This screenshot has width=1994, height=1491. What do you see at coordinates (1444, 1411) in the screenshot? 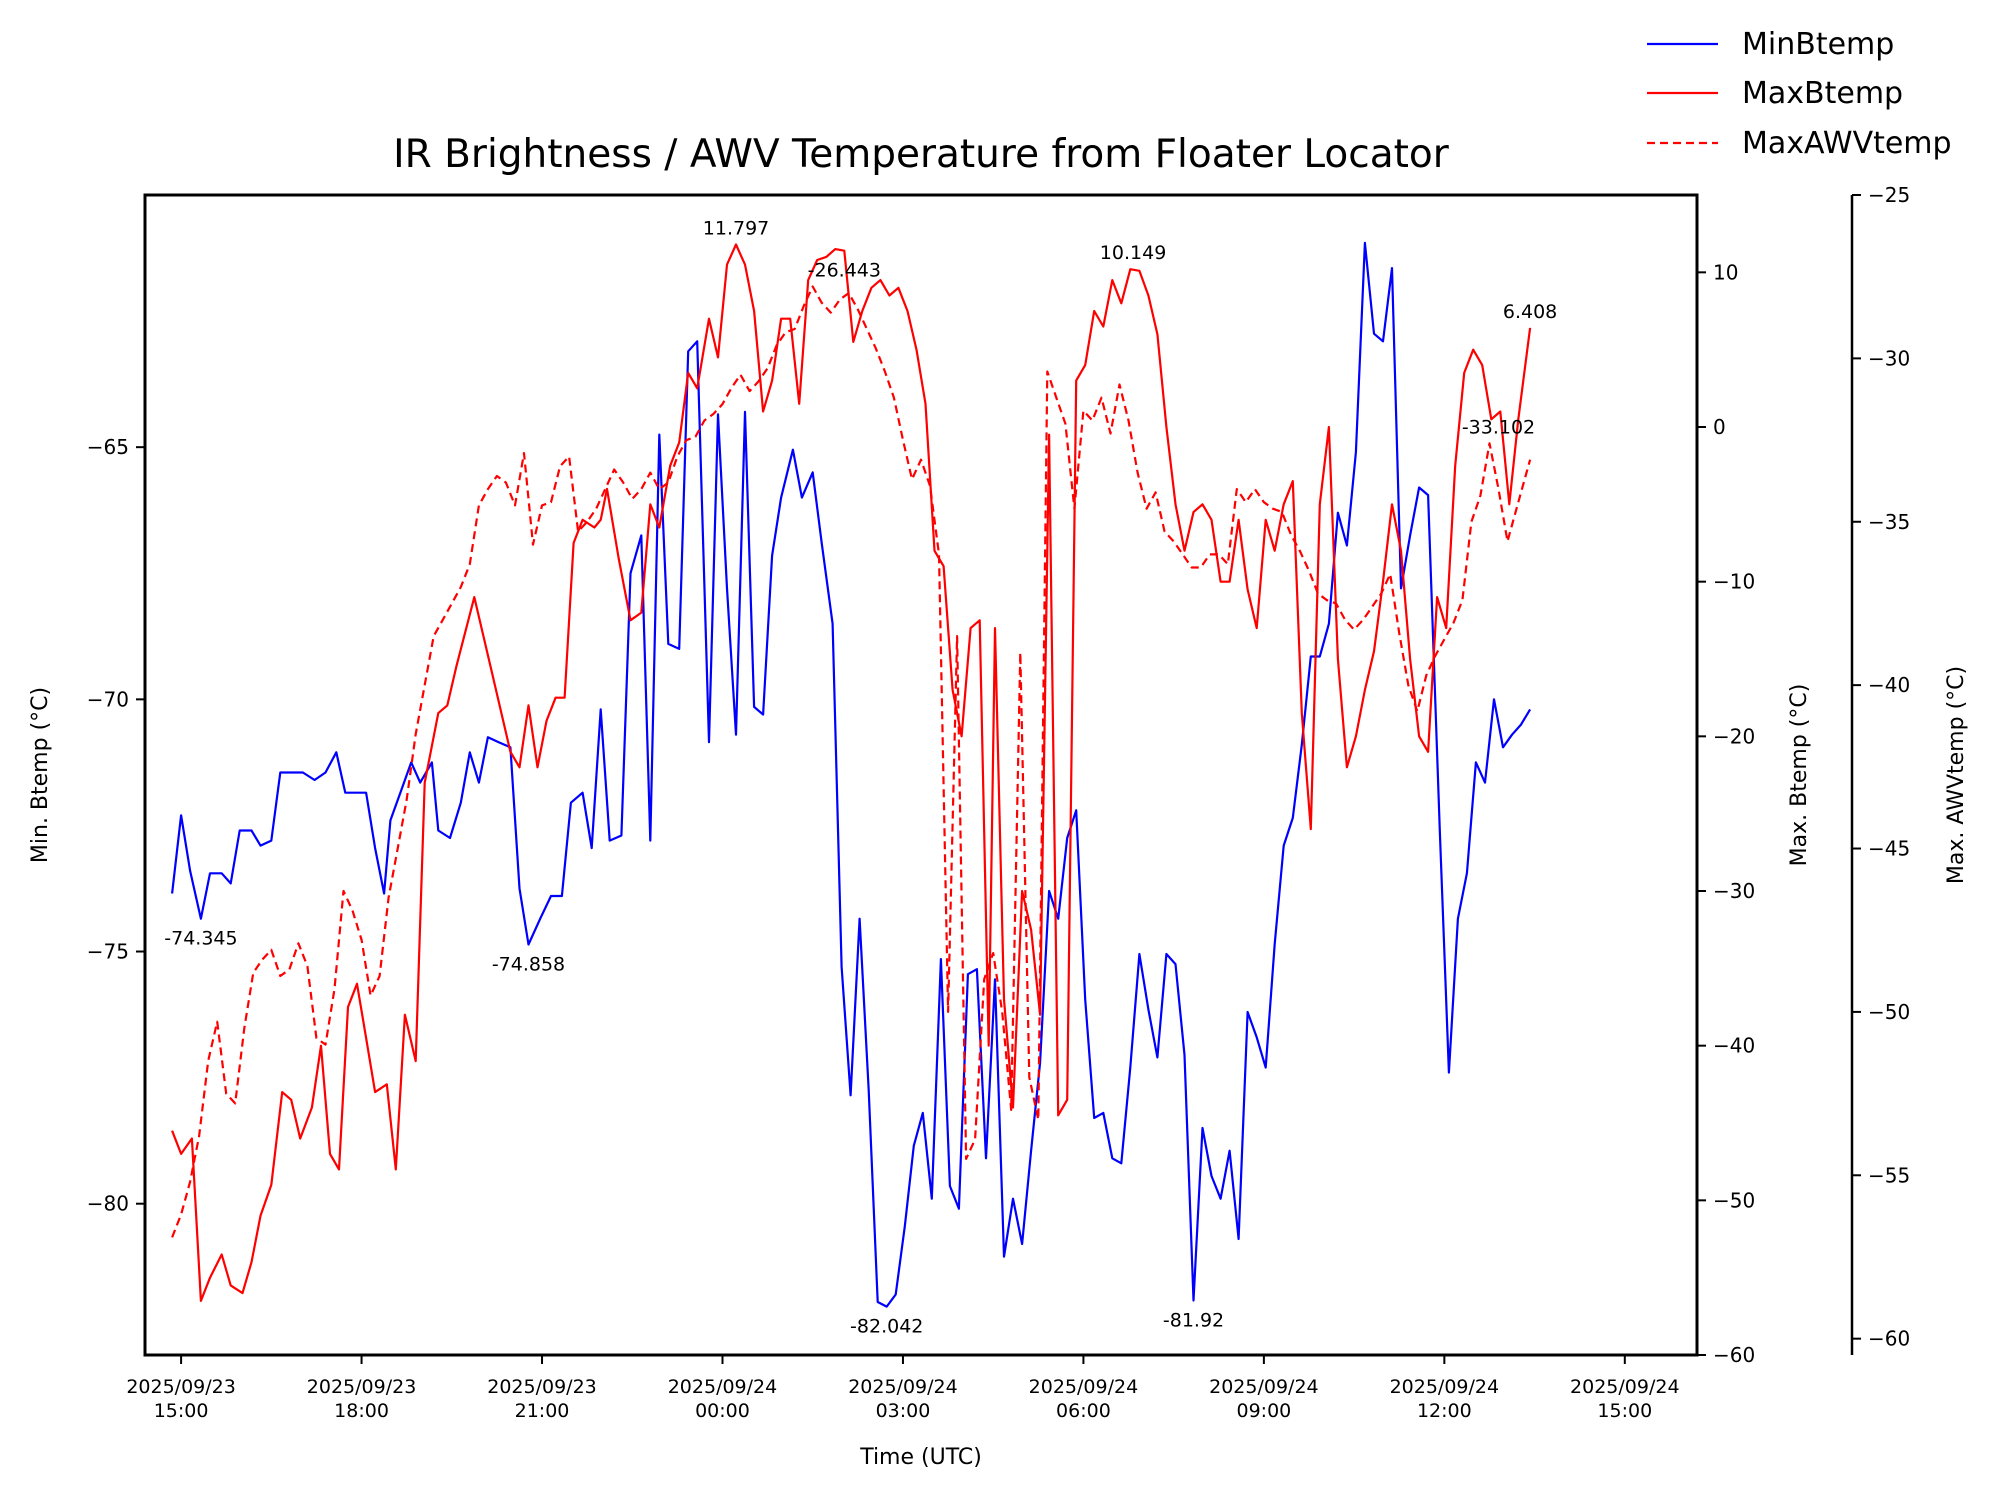
I see `x-tick-label-time: 12:00` at bounding box center [1444, 1411].